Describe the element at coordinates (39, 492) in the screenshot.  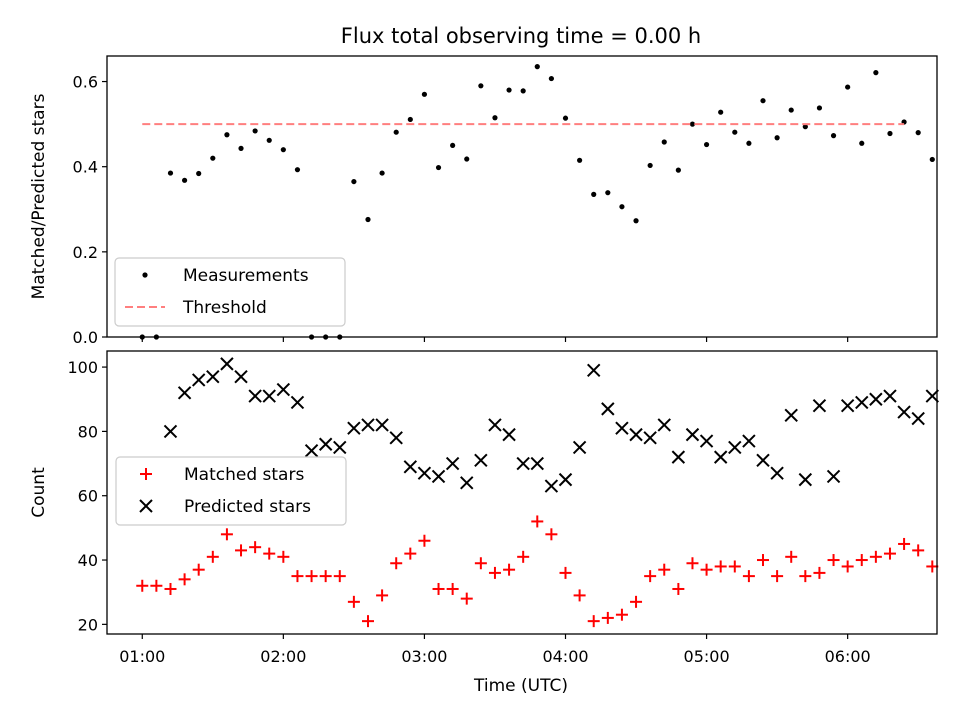
I see `y-axis-label: Count` at that location.